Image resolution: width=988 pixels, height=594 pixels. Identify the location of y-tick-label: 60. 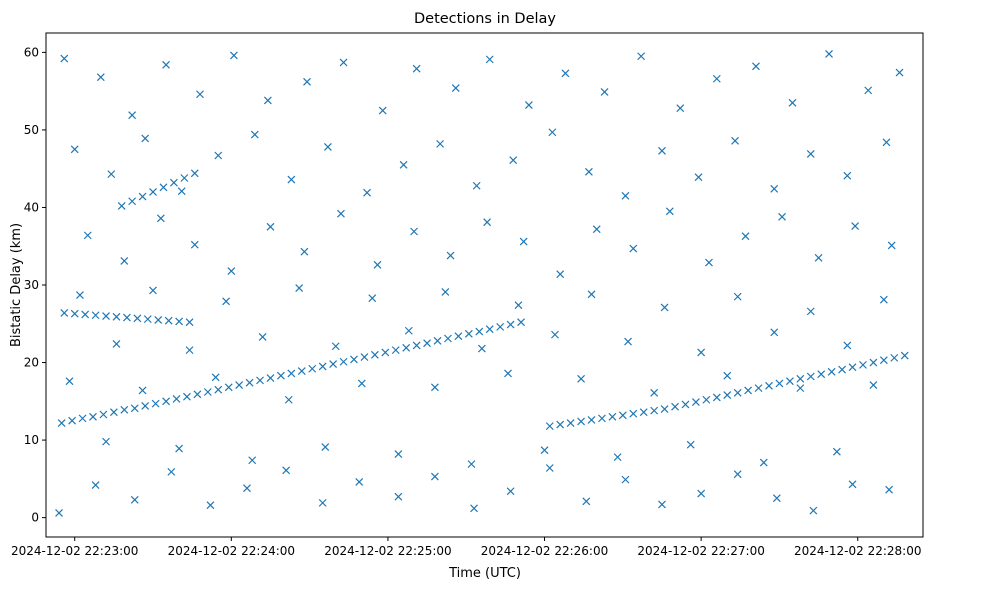
(31, 52).